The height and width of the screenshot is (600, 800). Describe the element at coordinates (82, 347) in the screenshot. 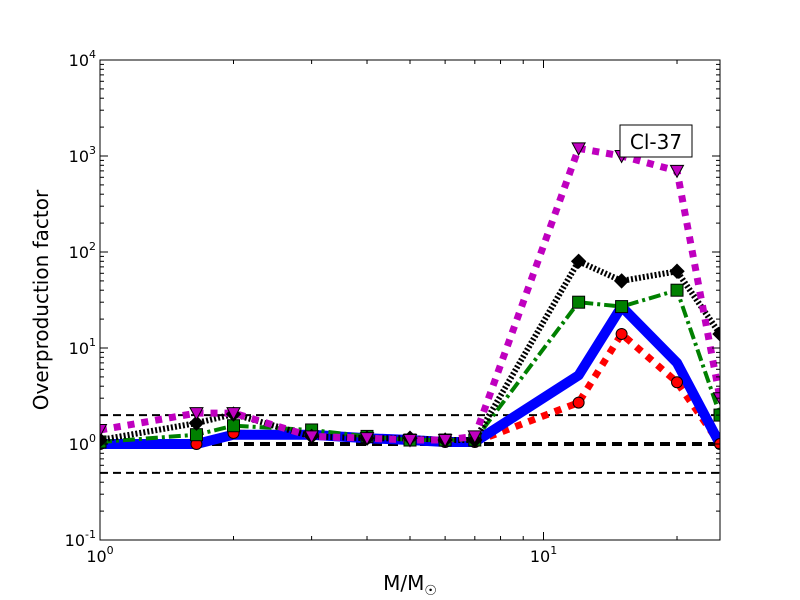

I see `y-tick-label-2: 10¹` at that location.